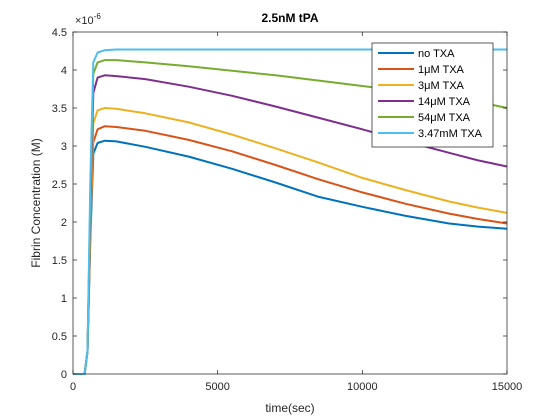 This screenshot has width=560, height=420. I want to click on legend-label: no TXA, so click(436, 54).